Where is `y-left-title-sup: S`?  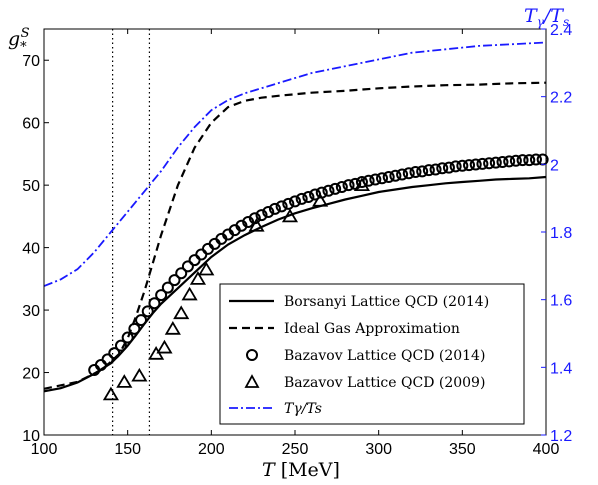 y-left-title-sup: S is located at coordinates (25, 33).